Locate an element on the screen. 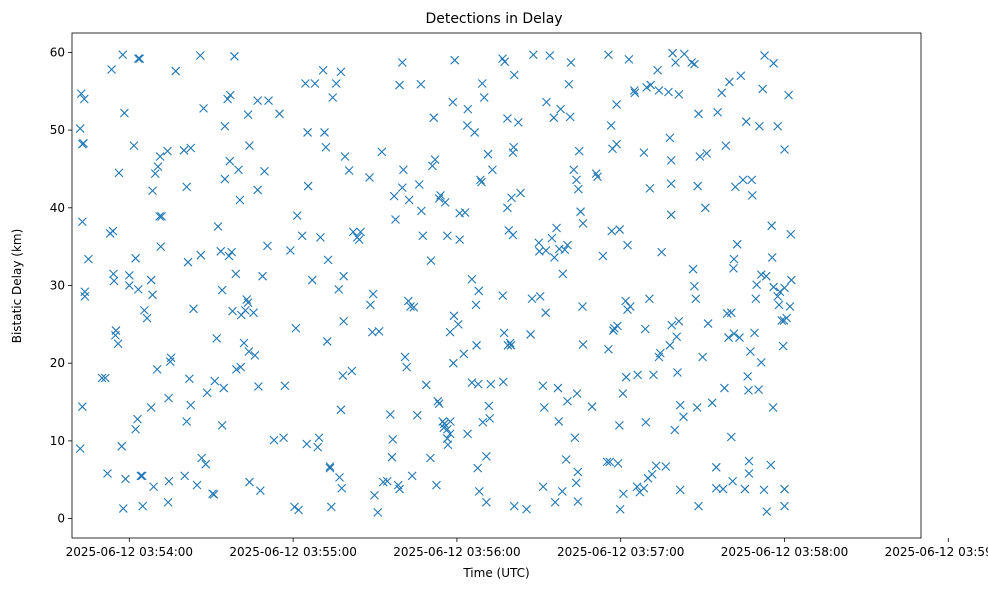 The height and width of the screenshot is (590, 988). y-tick-label: 40 is located at coordinates (57, 208).